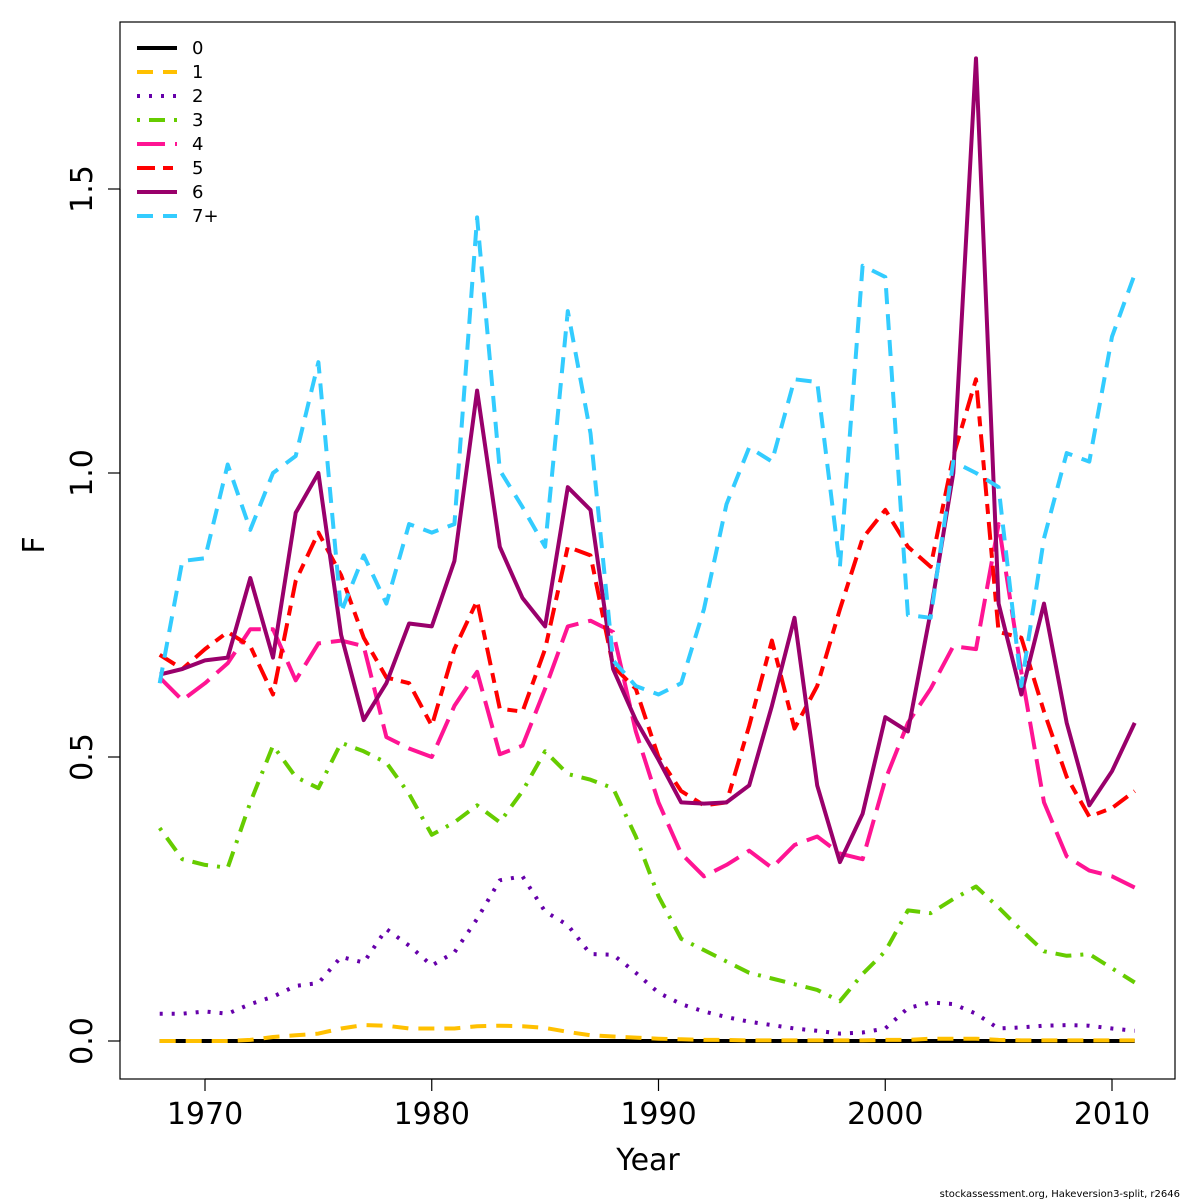 This screenshot has width=1200, height=1200. What do you see at coordinates (82, 757) in the screenshot?
I see `y-tick-label: 0.5` at bounding box center [82, 757].